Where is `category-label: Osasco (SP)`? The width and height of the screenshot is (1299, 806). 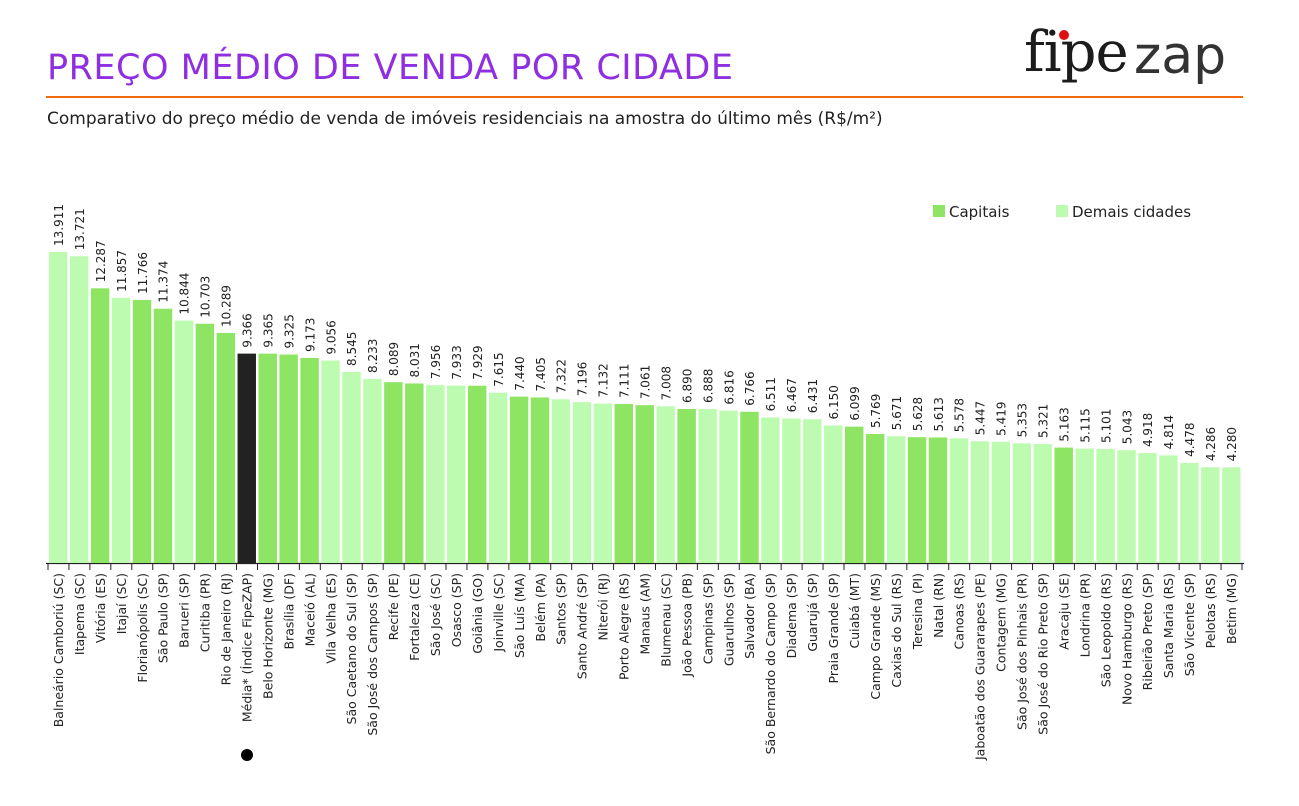
category-label: Osasco (SP) is located at coordinates (456, 610).